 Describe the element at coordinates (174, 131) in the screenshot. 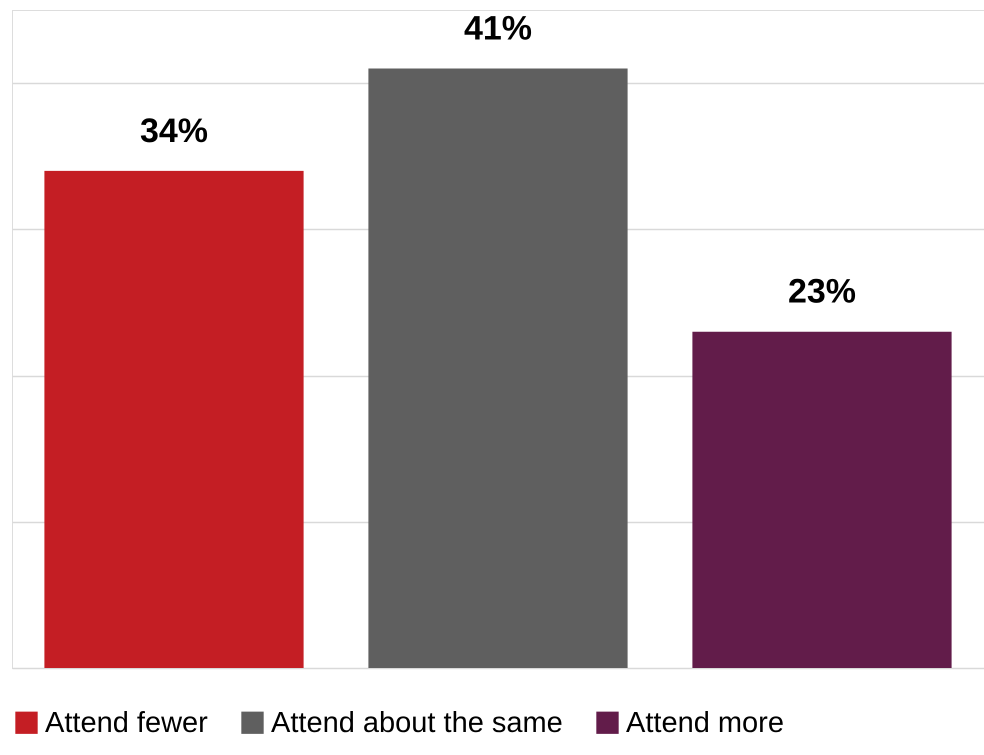

I see `data-label: 34%` at that location.